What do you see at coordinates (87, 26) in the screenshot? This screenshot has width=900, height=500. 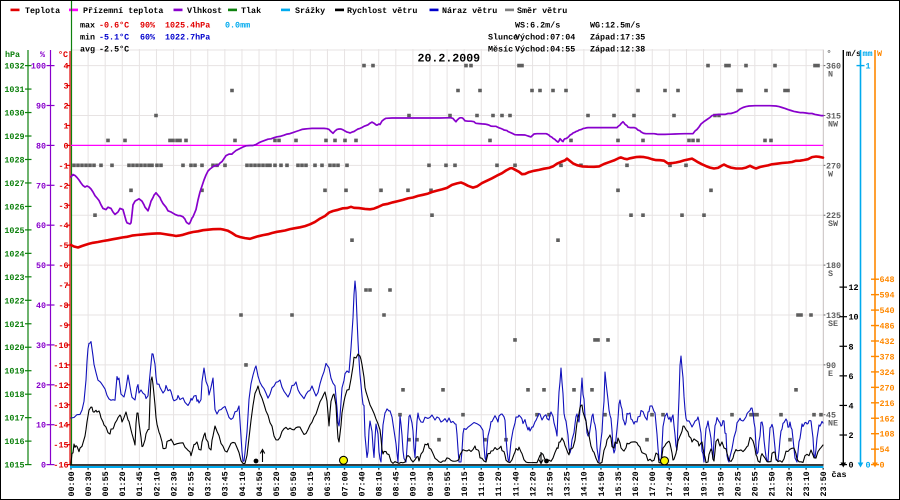 I see `svg-text: max` at bounding box center [87, 26].